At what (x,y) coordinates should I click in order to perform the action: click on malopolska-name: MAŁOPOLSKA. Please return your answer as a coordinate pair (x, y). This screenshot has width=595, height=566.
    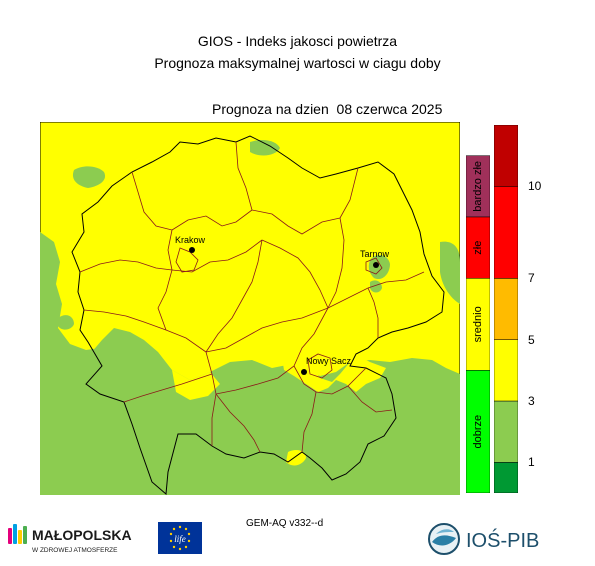
    Looking at the image, I should click on (82, 535).